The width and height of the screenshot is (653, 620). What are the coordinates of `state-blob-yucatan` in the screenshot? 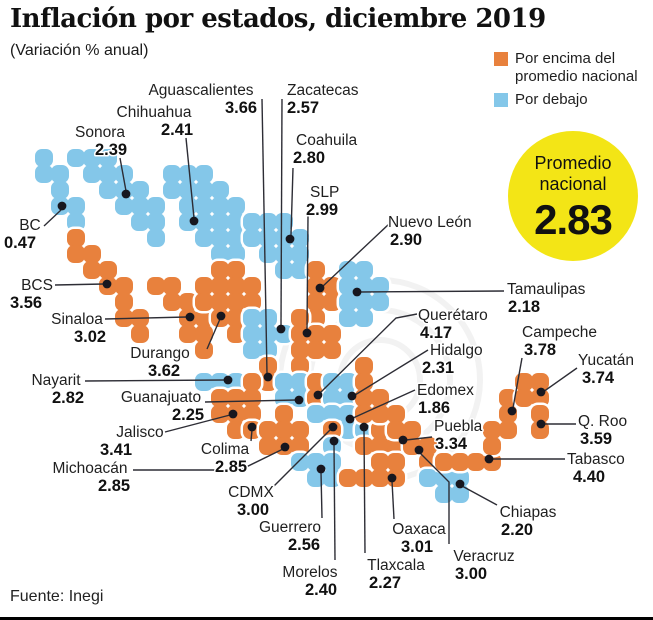 It's located at (532, 390).